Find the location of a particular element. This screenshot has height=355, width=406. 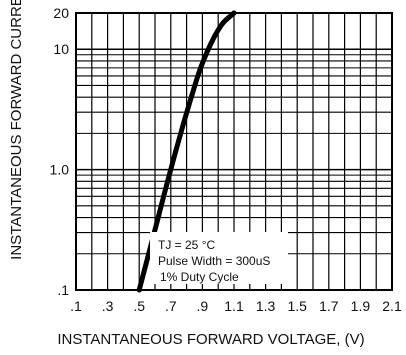

x-tick-labels: .1 .3 .5 .7 .9 1.1 1.3 1.5 1.7 1.9 2.1 is located at coordinates (236, 306).